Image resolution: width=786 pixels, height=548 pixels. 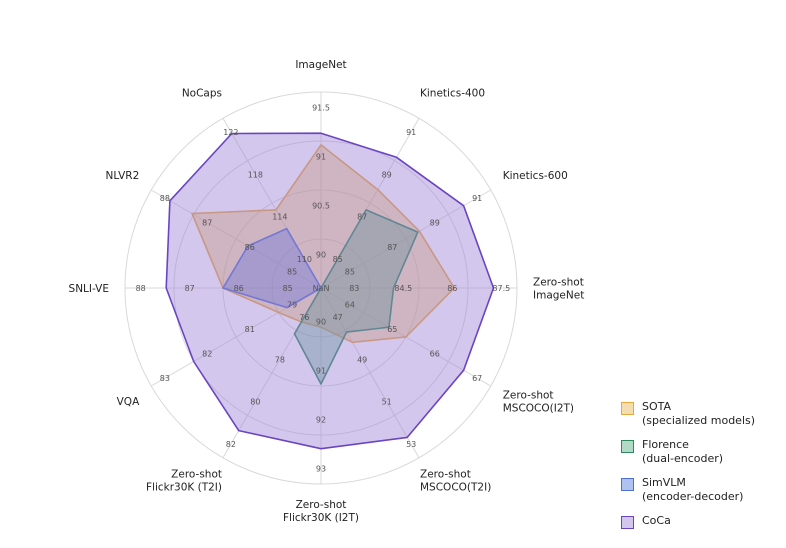 I want to click on series-simvlm-polygon, so click(x=272, y=268).